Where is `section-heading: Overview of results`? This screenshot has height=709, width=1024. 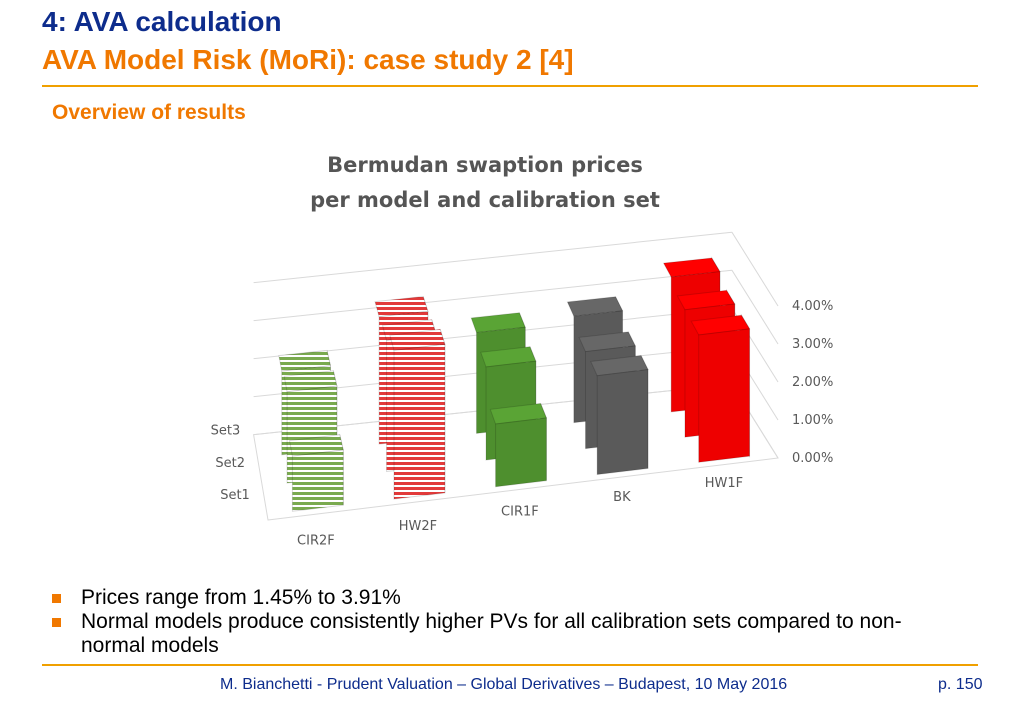 section-heading: Overview of results is located at coordinates (149, 112).